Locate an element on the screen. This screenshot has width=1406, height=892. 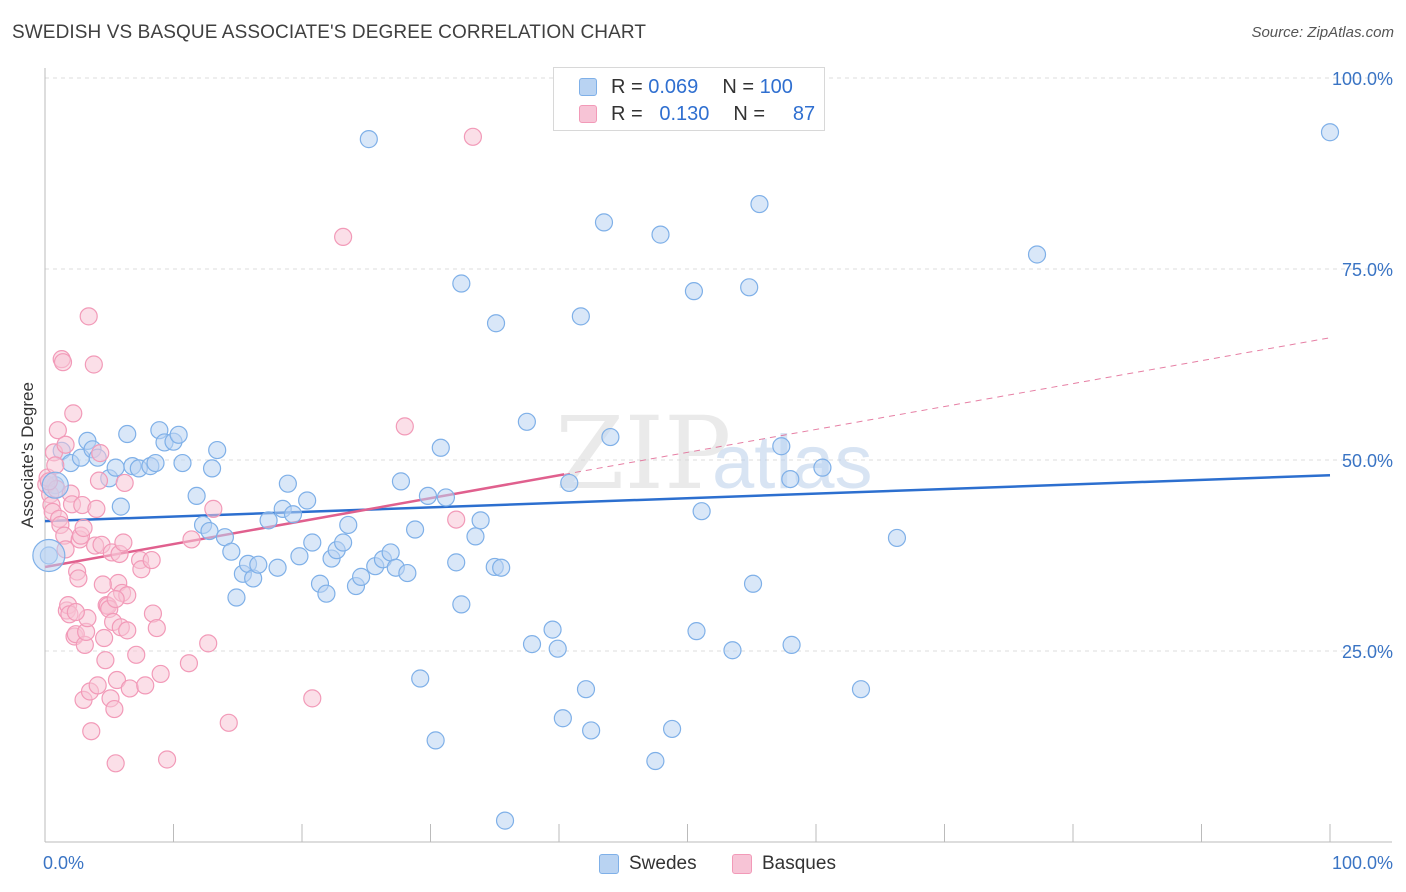
legend-n-value: 87 is located at coordinates (804, 113).